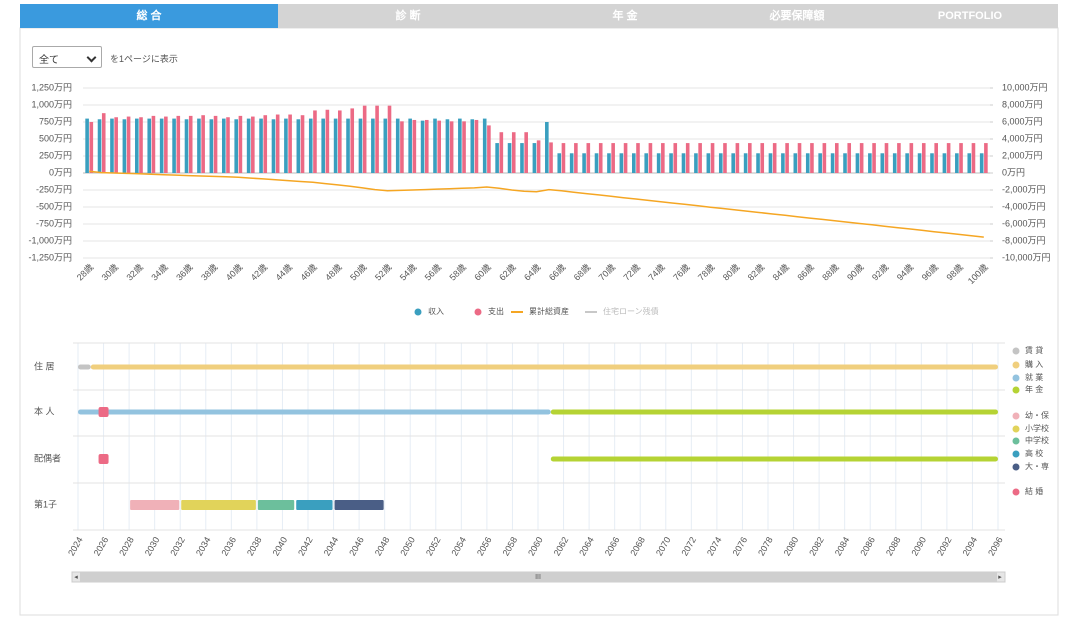 This screenshot has height=625, width=1080. I want to click on tab-label: 総 合, so click(149, 15).